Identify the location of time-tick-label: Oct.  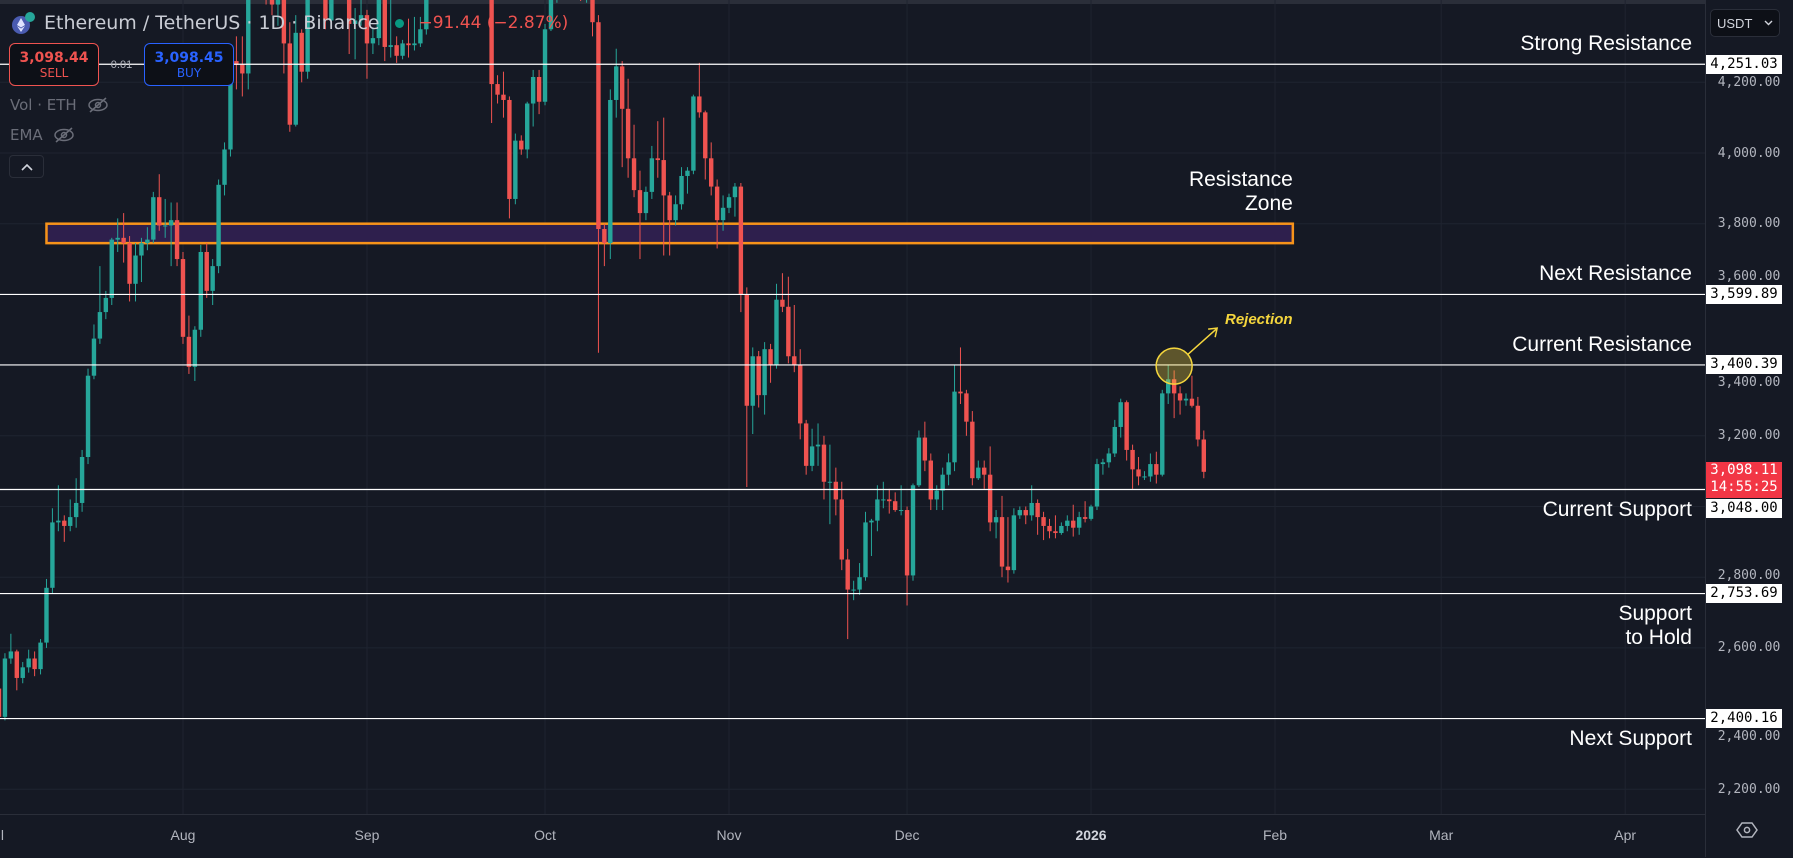
(545, 835).